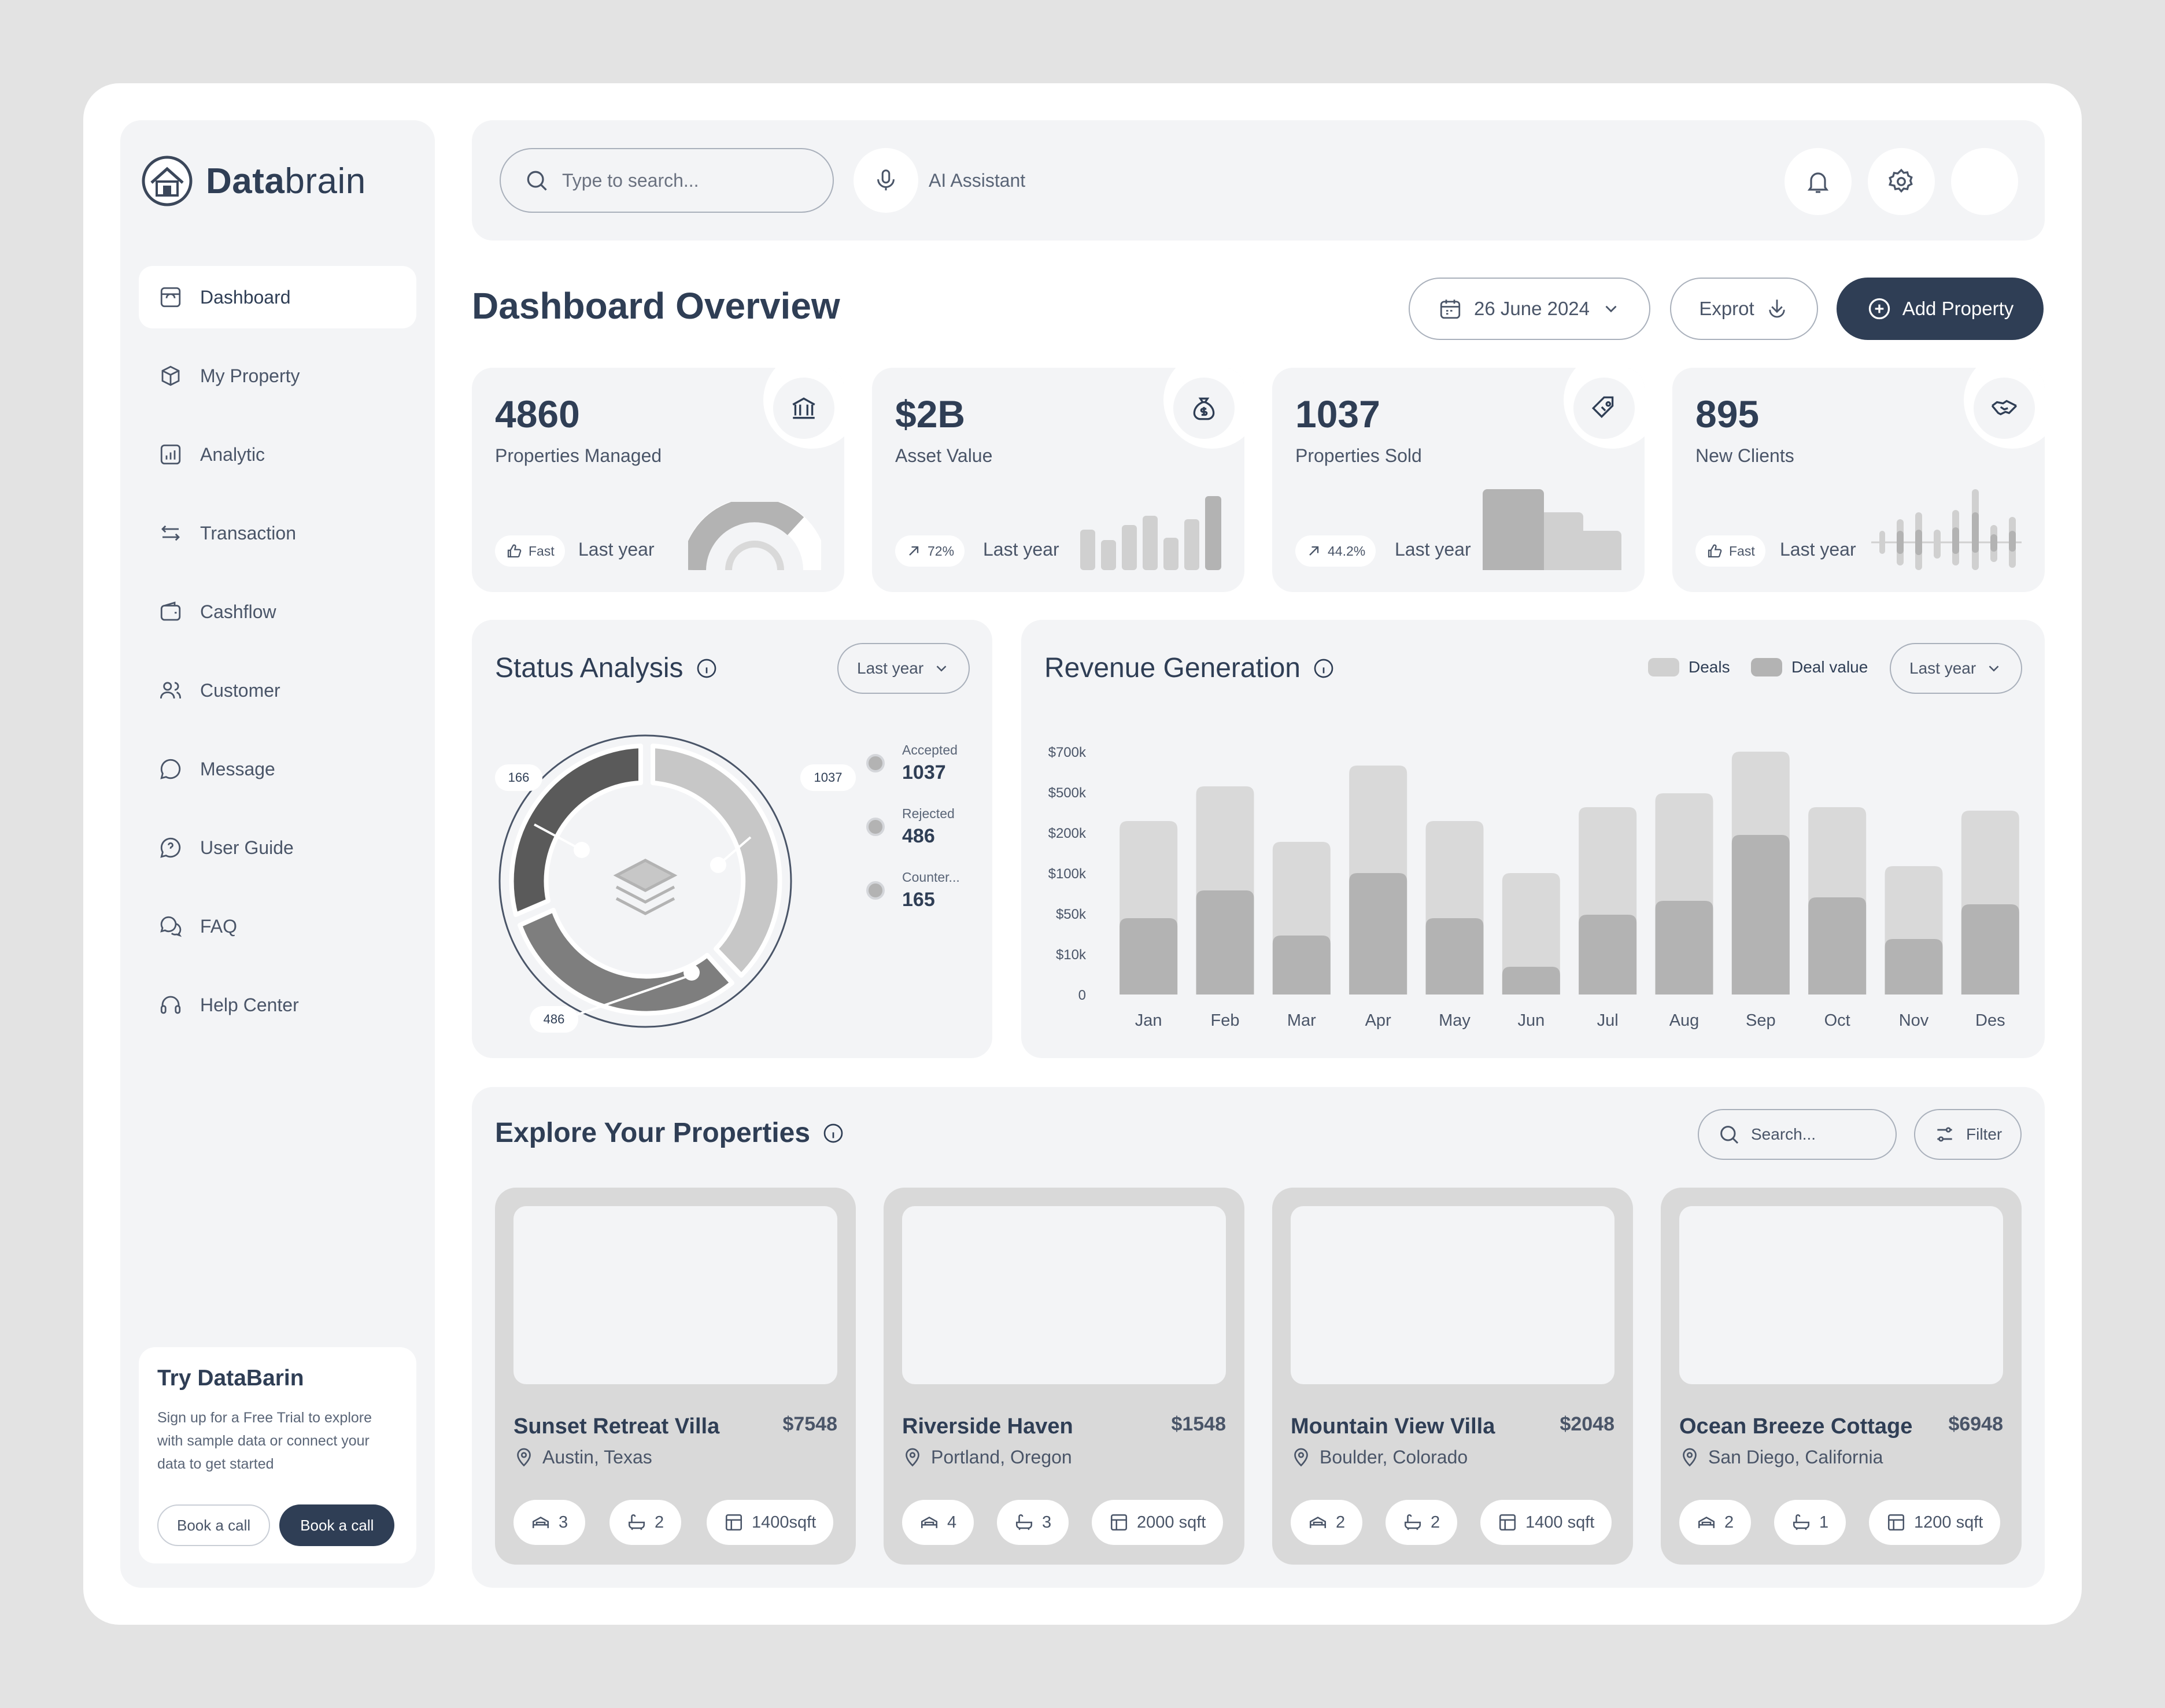 Image resolution: width=2165 pixels, height=1708 pixels. I want to click on property-name: Ocean Breeze Cottage, so click(1796, 1426).